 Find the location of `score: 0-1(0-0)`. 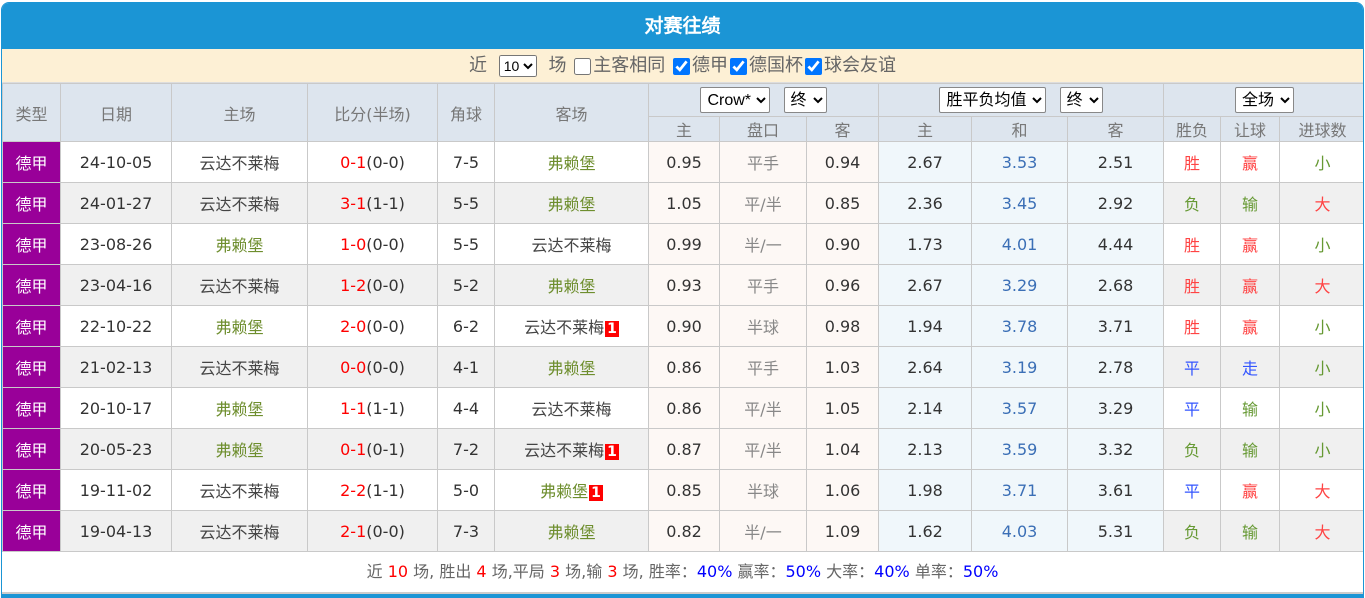

score: 0-1(0-0) is located at coordinates (372, 162).